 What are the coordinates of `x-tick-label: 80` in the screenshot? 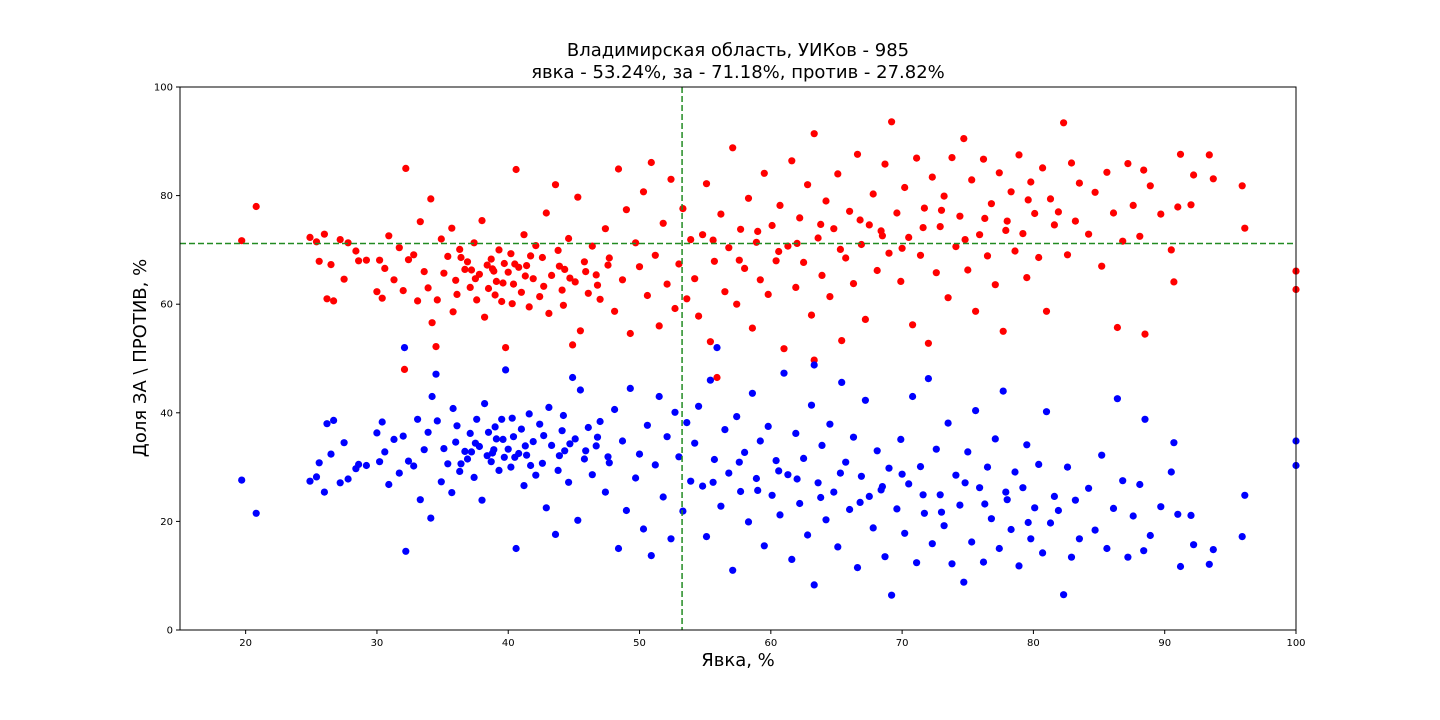 It's located at (1033, 643).